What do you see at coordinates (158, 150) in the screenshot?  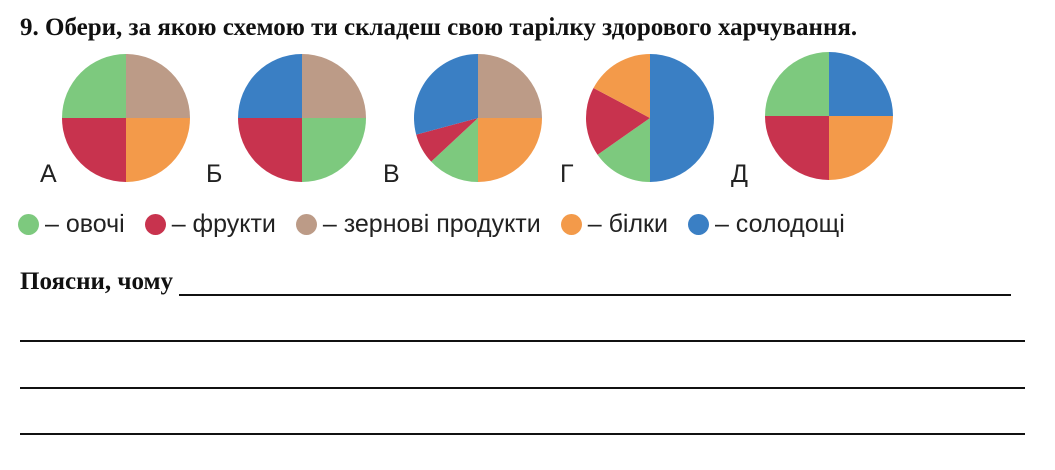 I see `pie-a-slice-proteins` at bounding box center [158, 150].